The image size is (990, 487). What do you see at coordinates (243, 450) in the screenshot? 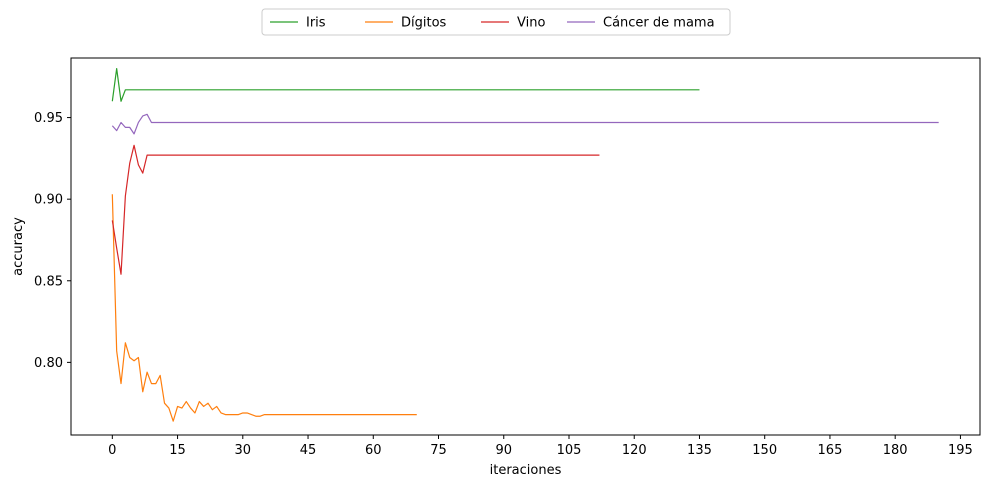
I see `x-tick-label: 30` at bounding box center [243, 450].